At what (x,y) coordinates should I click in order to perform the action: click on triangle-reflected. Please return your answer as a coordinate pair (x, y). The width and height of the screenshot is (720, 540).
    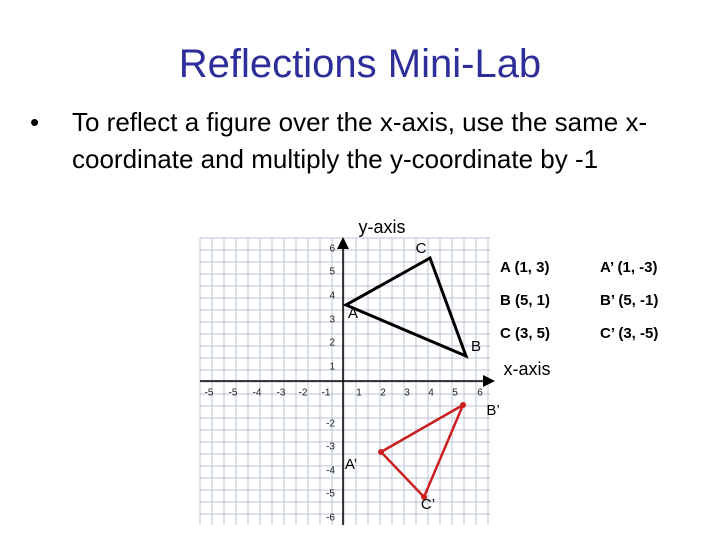
    Looking at the image, I should click on (422, 451).